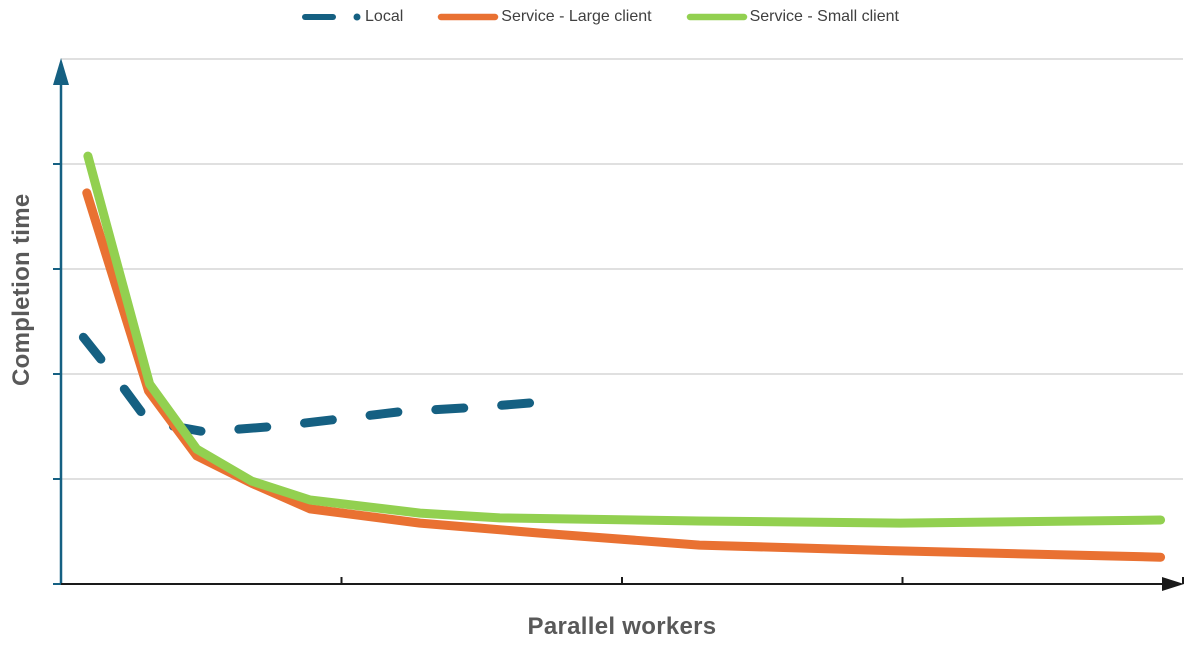 This screenshot has width=1200, height=655. What do you see at coordinates (21, 290) in the screenshot?
I see `y-axis-title: Completion time` at bounding box center [21, 290].